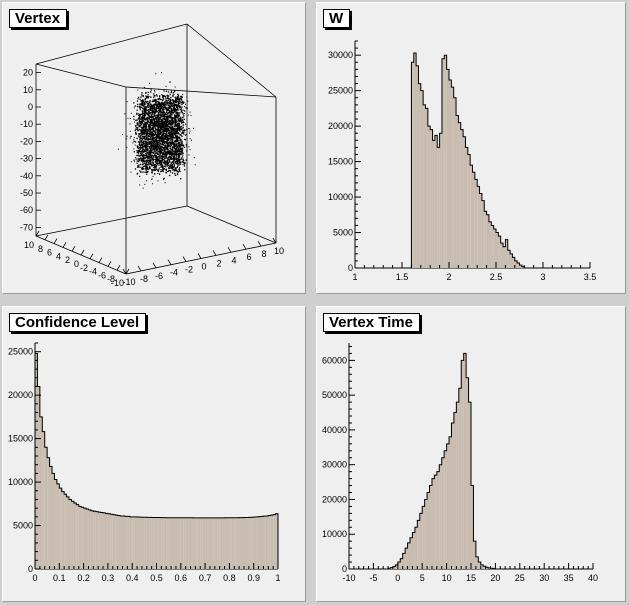 This screenshot has width=629, height=605. I want to click on x-tick-label: -2, so click(189, 270).